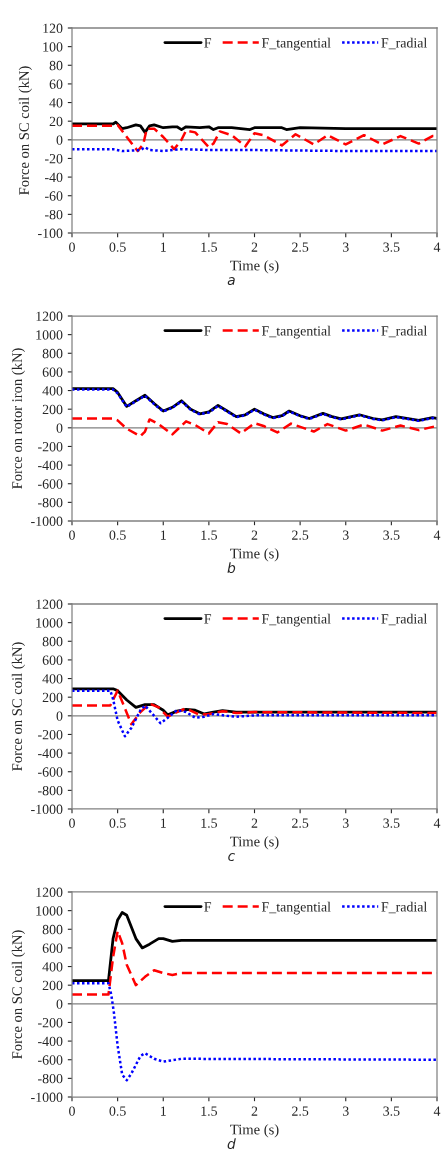 Image resolution: width=445 pixels, height=1152 pixels. What do you see at coordinates (53, 47) in the screenshot?
I see `y-tick-label: 100` at bounding box center [53, 47].